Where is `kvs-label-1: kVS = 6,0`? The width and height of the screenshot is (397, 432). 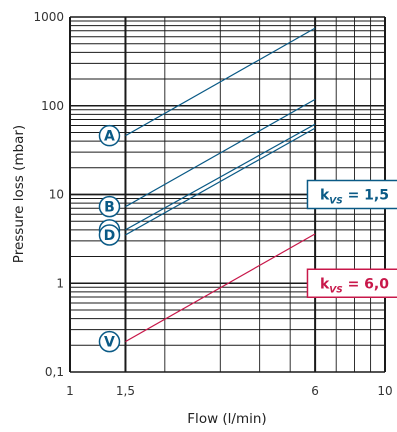
kvs-label-1: kVS = 6,0 is located at coordinates (354, 285).